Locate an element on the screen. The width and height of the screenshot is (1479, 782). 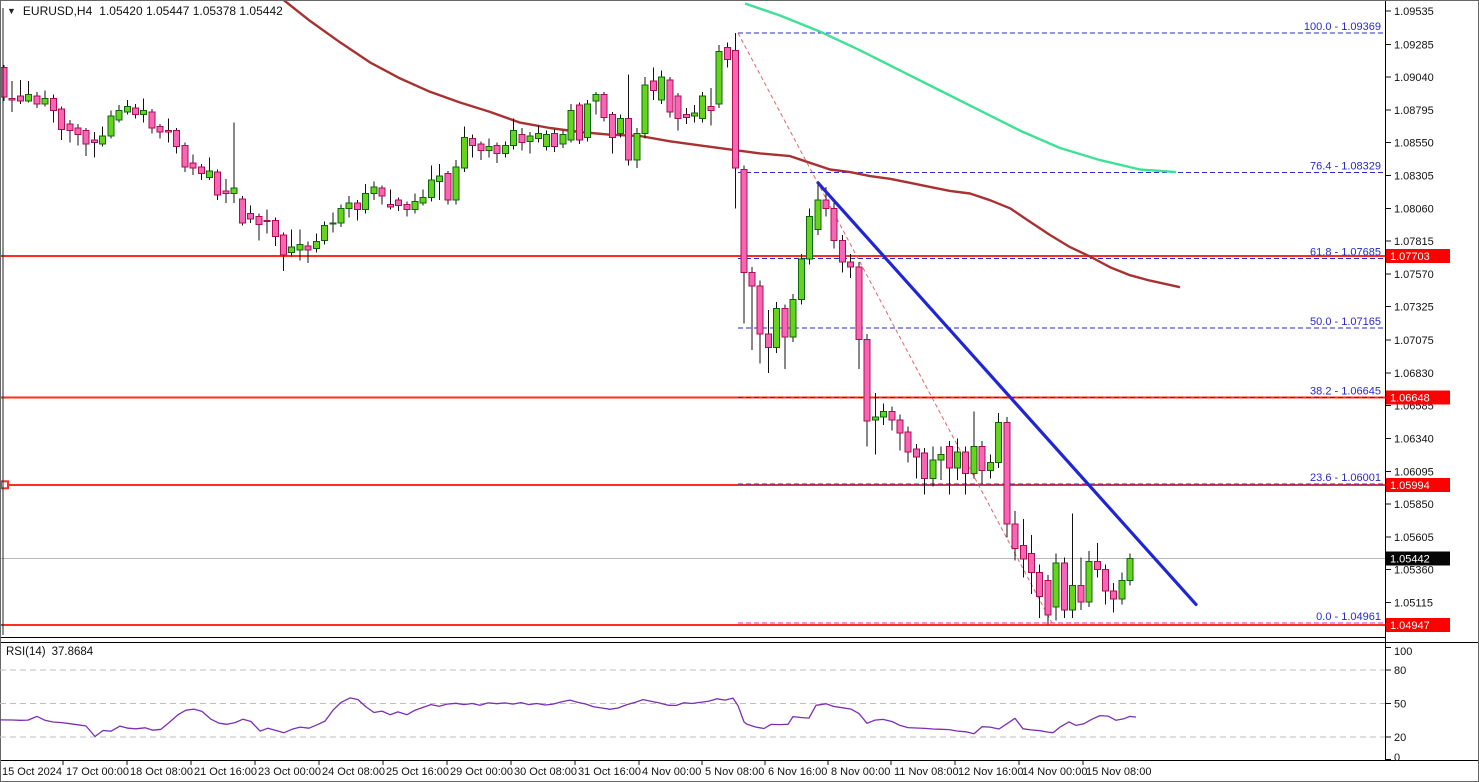
price-badge-text: 1.04947 is located at coordinates (1410, 626).